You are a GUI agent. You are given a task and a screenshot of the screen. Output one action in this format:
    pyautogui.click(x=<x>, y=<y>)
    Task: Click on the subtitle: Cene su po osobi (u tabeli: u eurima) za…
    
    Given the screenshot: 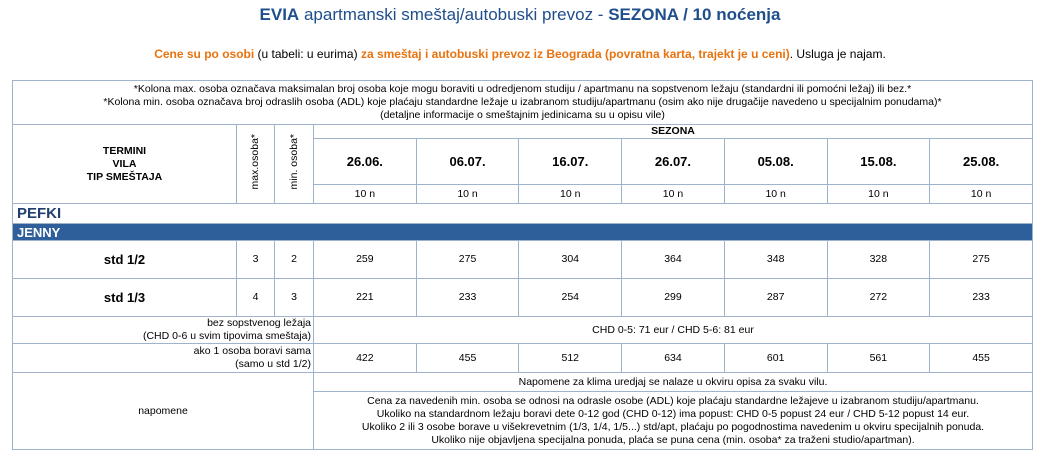 What is the action you would take?
    pyautogui.click(x=520, y=54)
    